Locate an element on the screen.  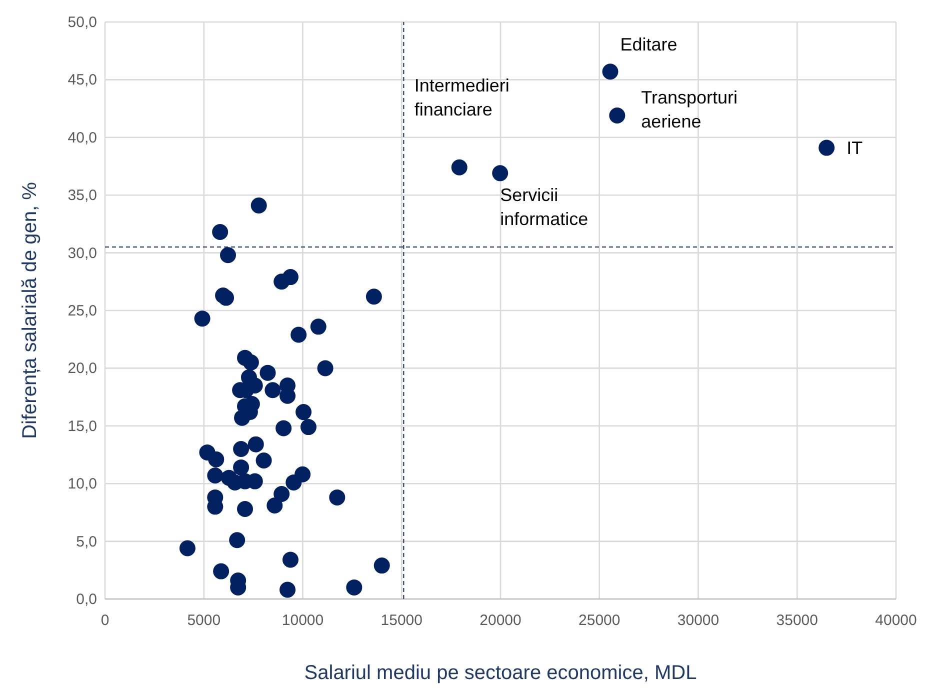
x-tick-label: 0 is located at coordinates (105, 620).